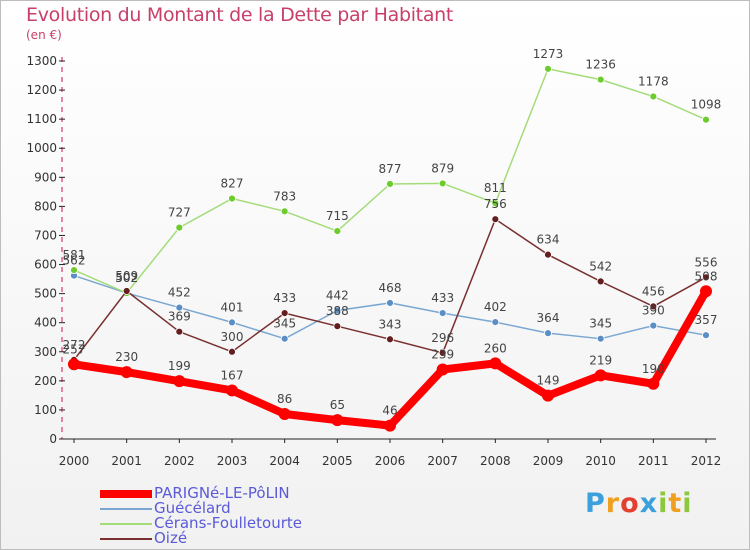  I want to click on y-tick-label: 700, so click(45, 235).